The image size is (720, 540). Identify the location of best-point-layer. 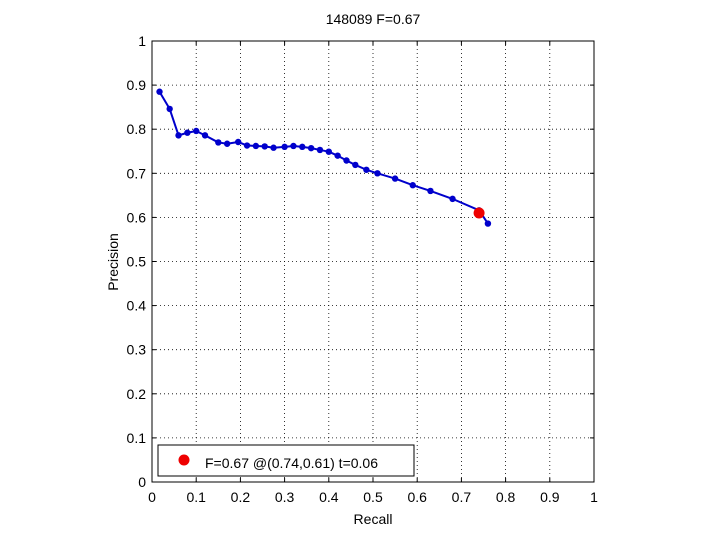
(479, 213).